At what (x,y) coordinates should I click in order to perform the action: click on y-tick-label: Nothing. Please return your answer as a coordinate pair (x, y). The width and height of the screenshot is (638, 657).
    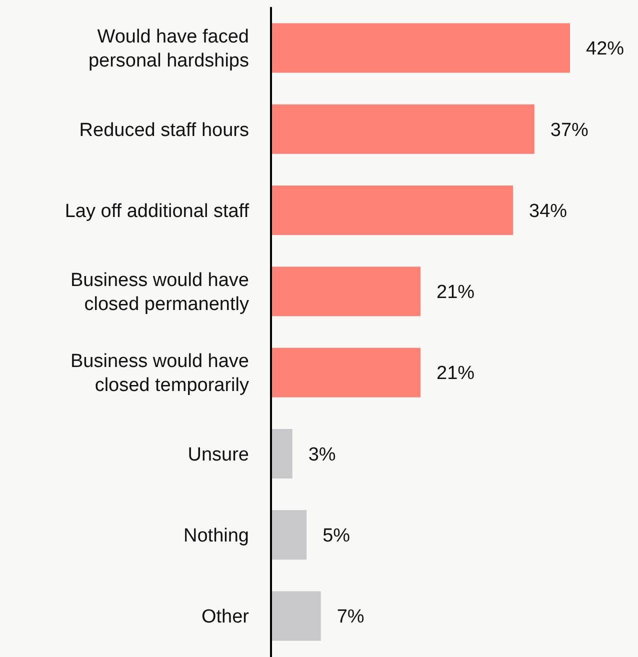
    Looking at the image, I should click on (216, 536).